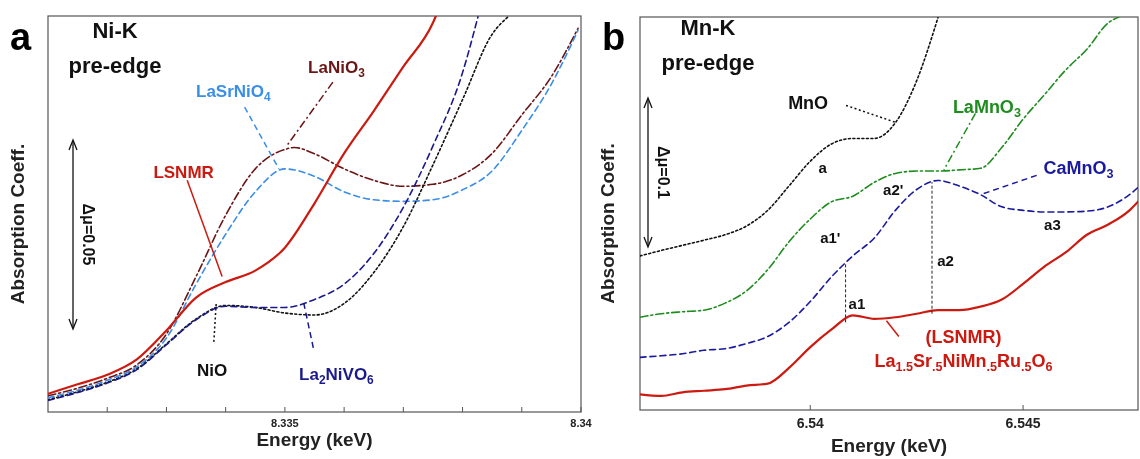 The height and width of the screenshot is (459, 1140). What do you see at coordinates (89, 234) in the screenshot?
I see `annotation: Δμ=0.05` at bounding box center [89, 234].